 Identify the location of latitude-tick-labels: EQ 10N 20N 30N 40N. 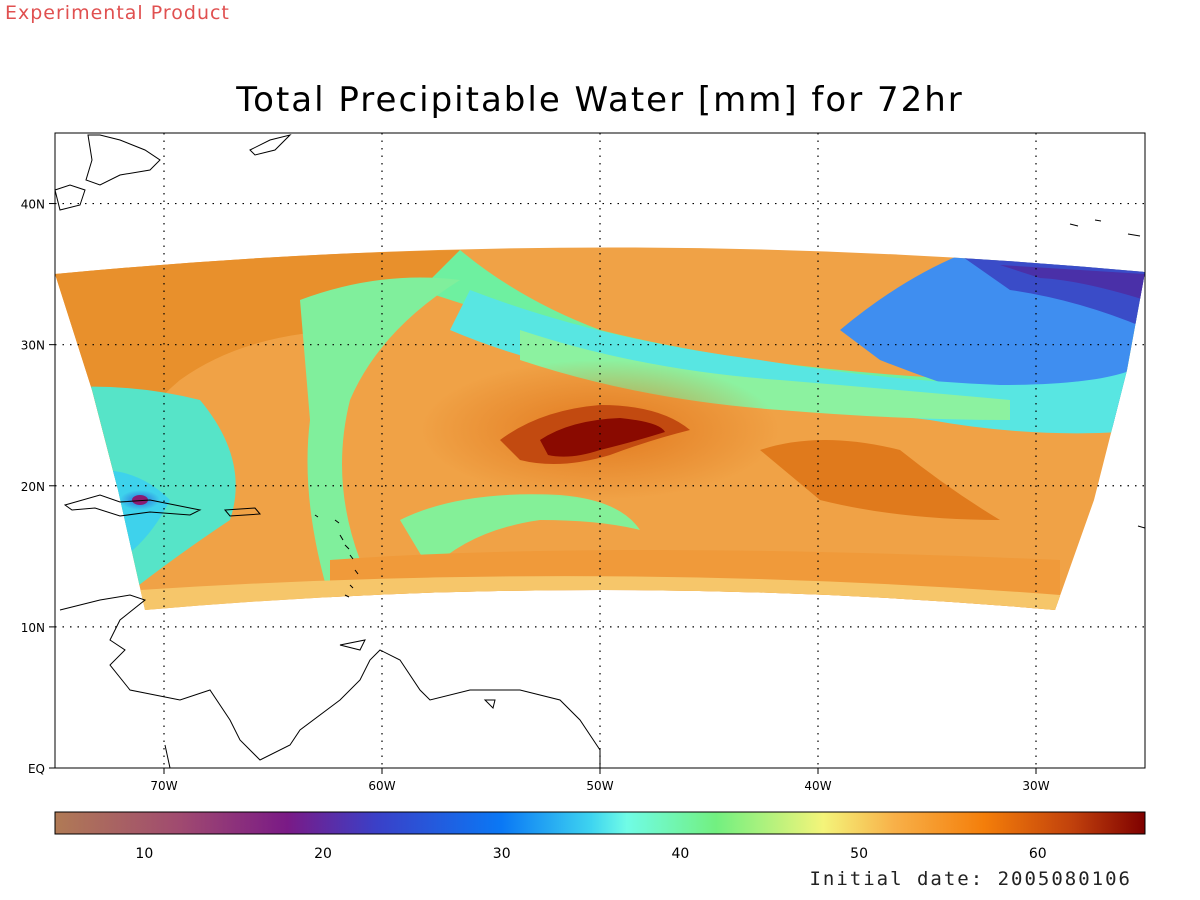
(38, 487).